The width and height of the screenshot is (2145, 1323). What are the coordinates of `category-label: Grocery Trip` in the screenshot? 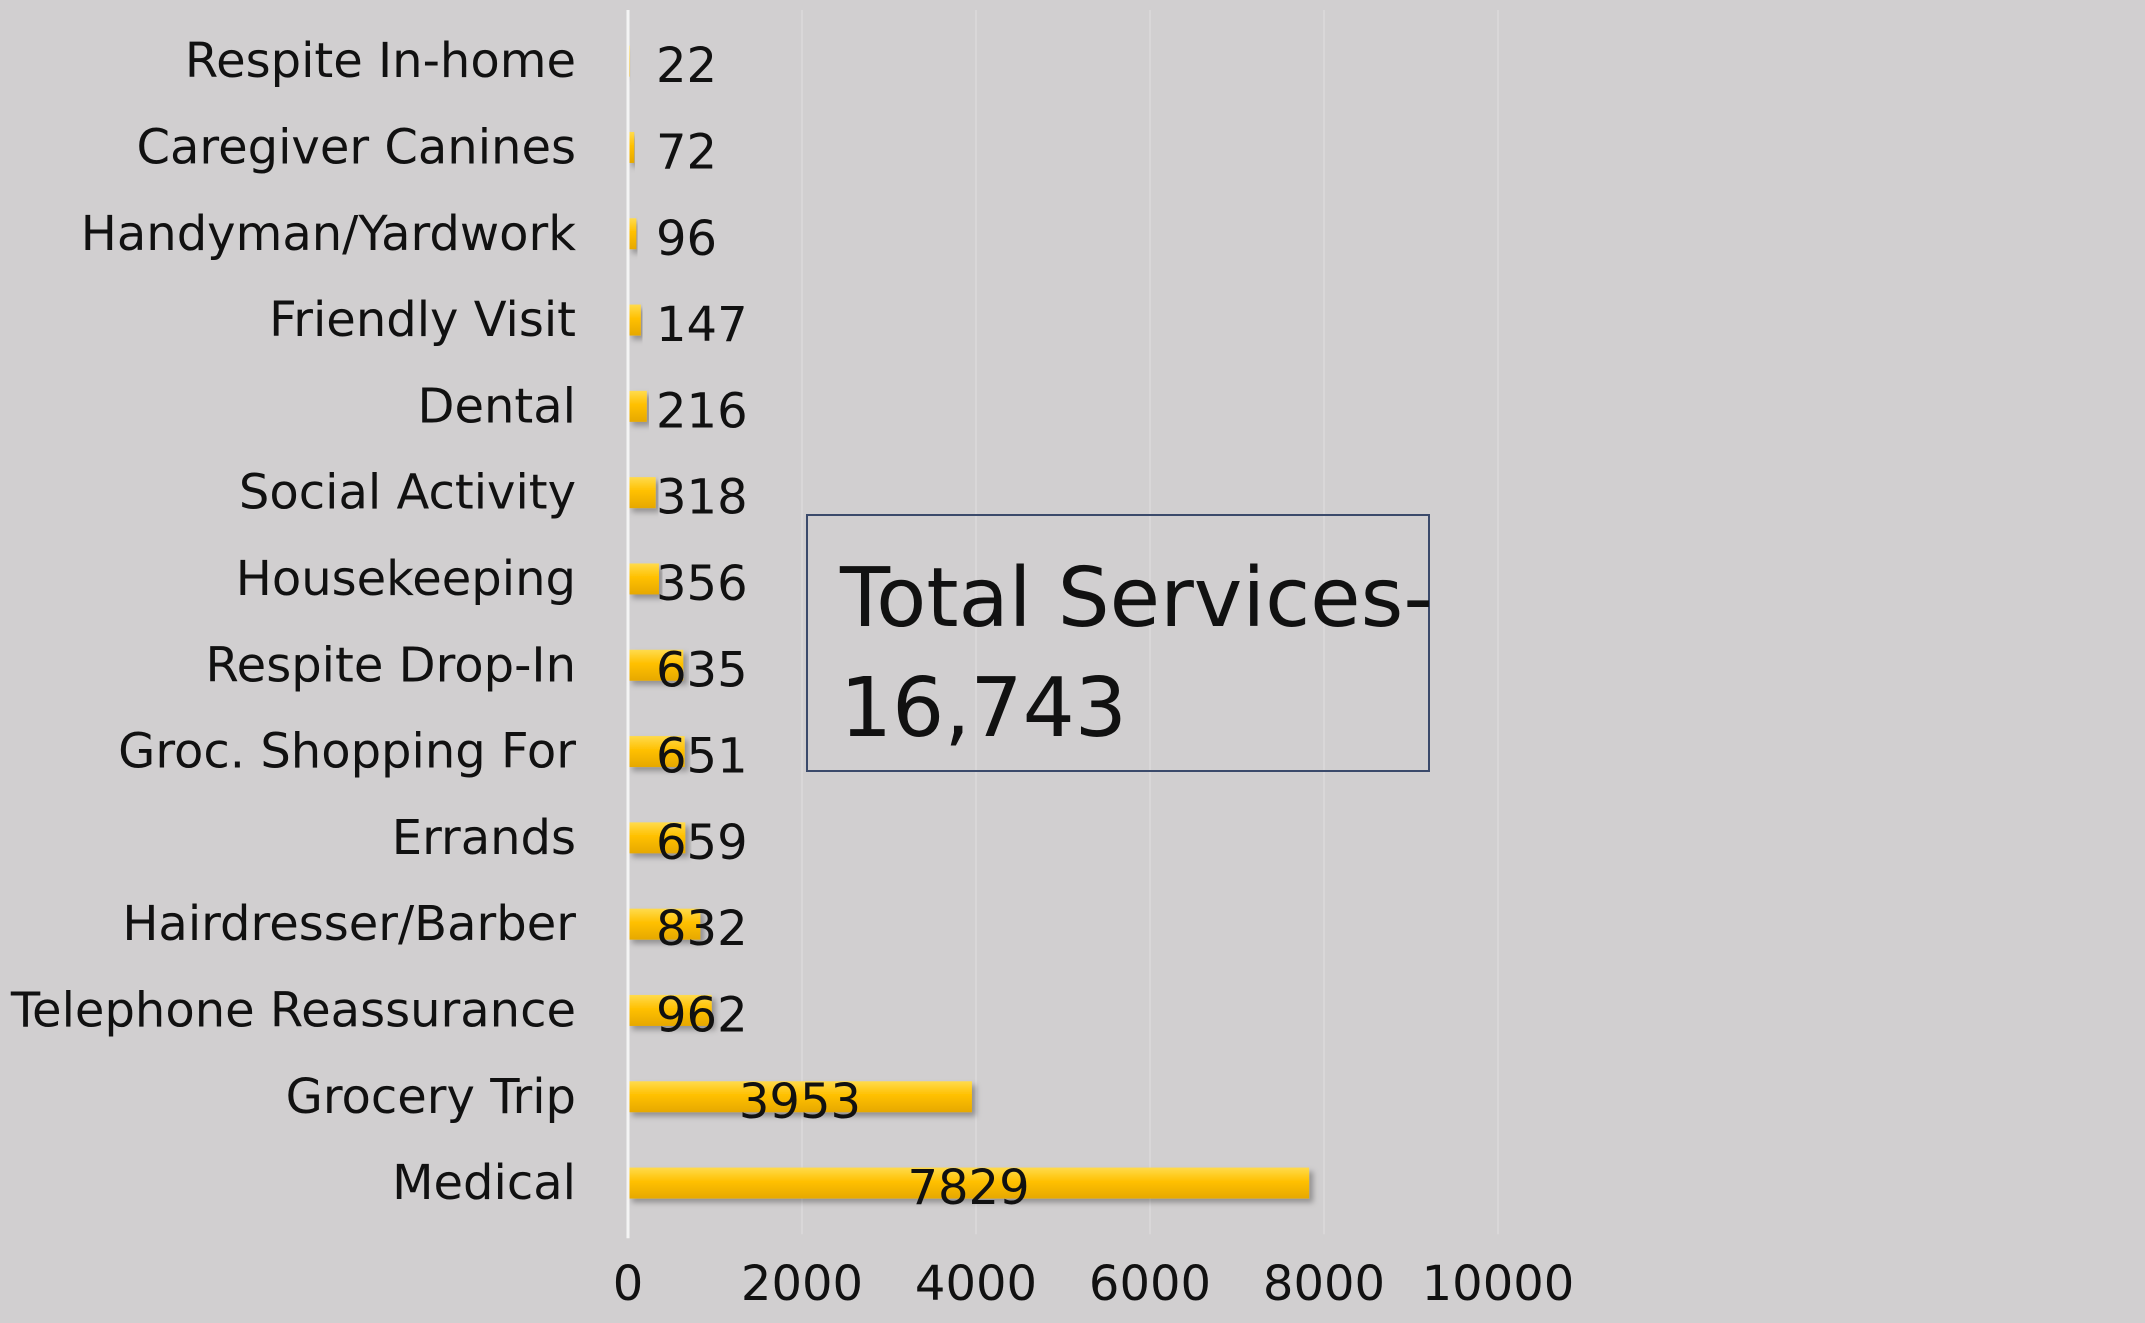 It's located at (431, 1097).